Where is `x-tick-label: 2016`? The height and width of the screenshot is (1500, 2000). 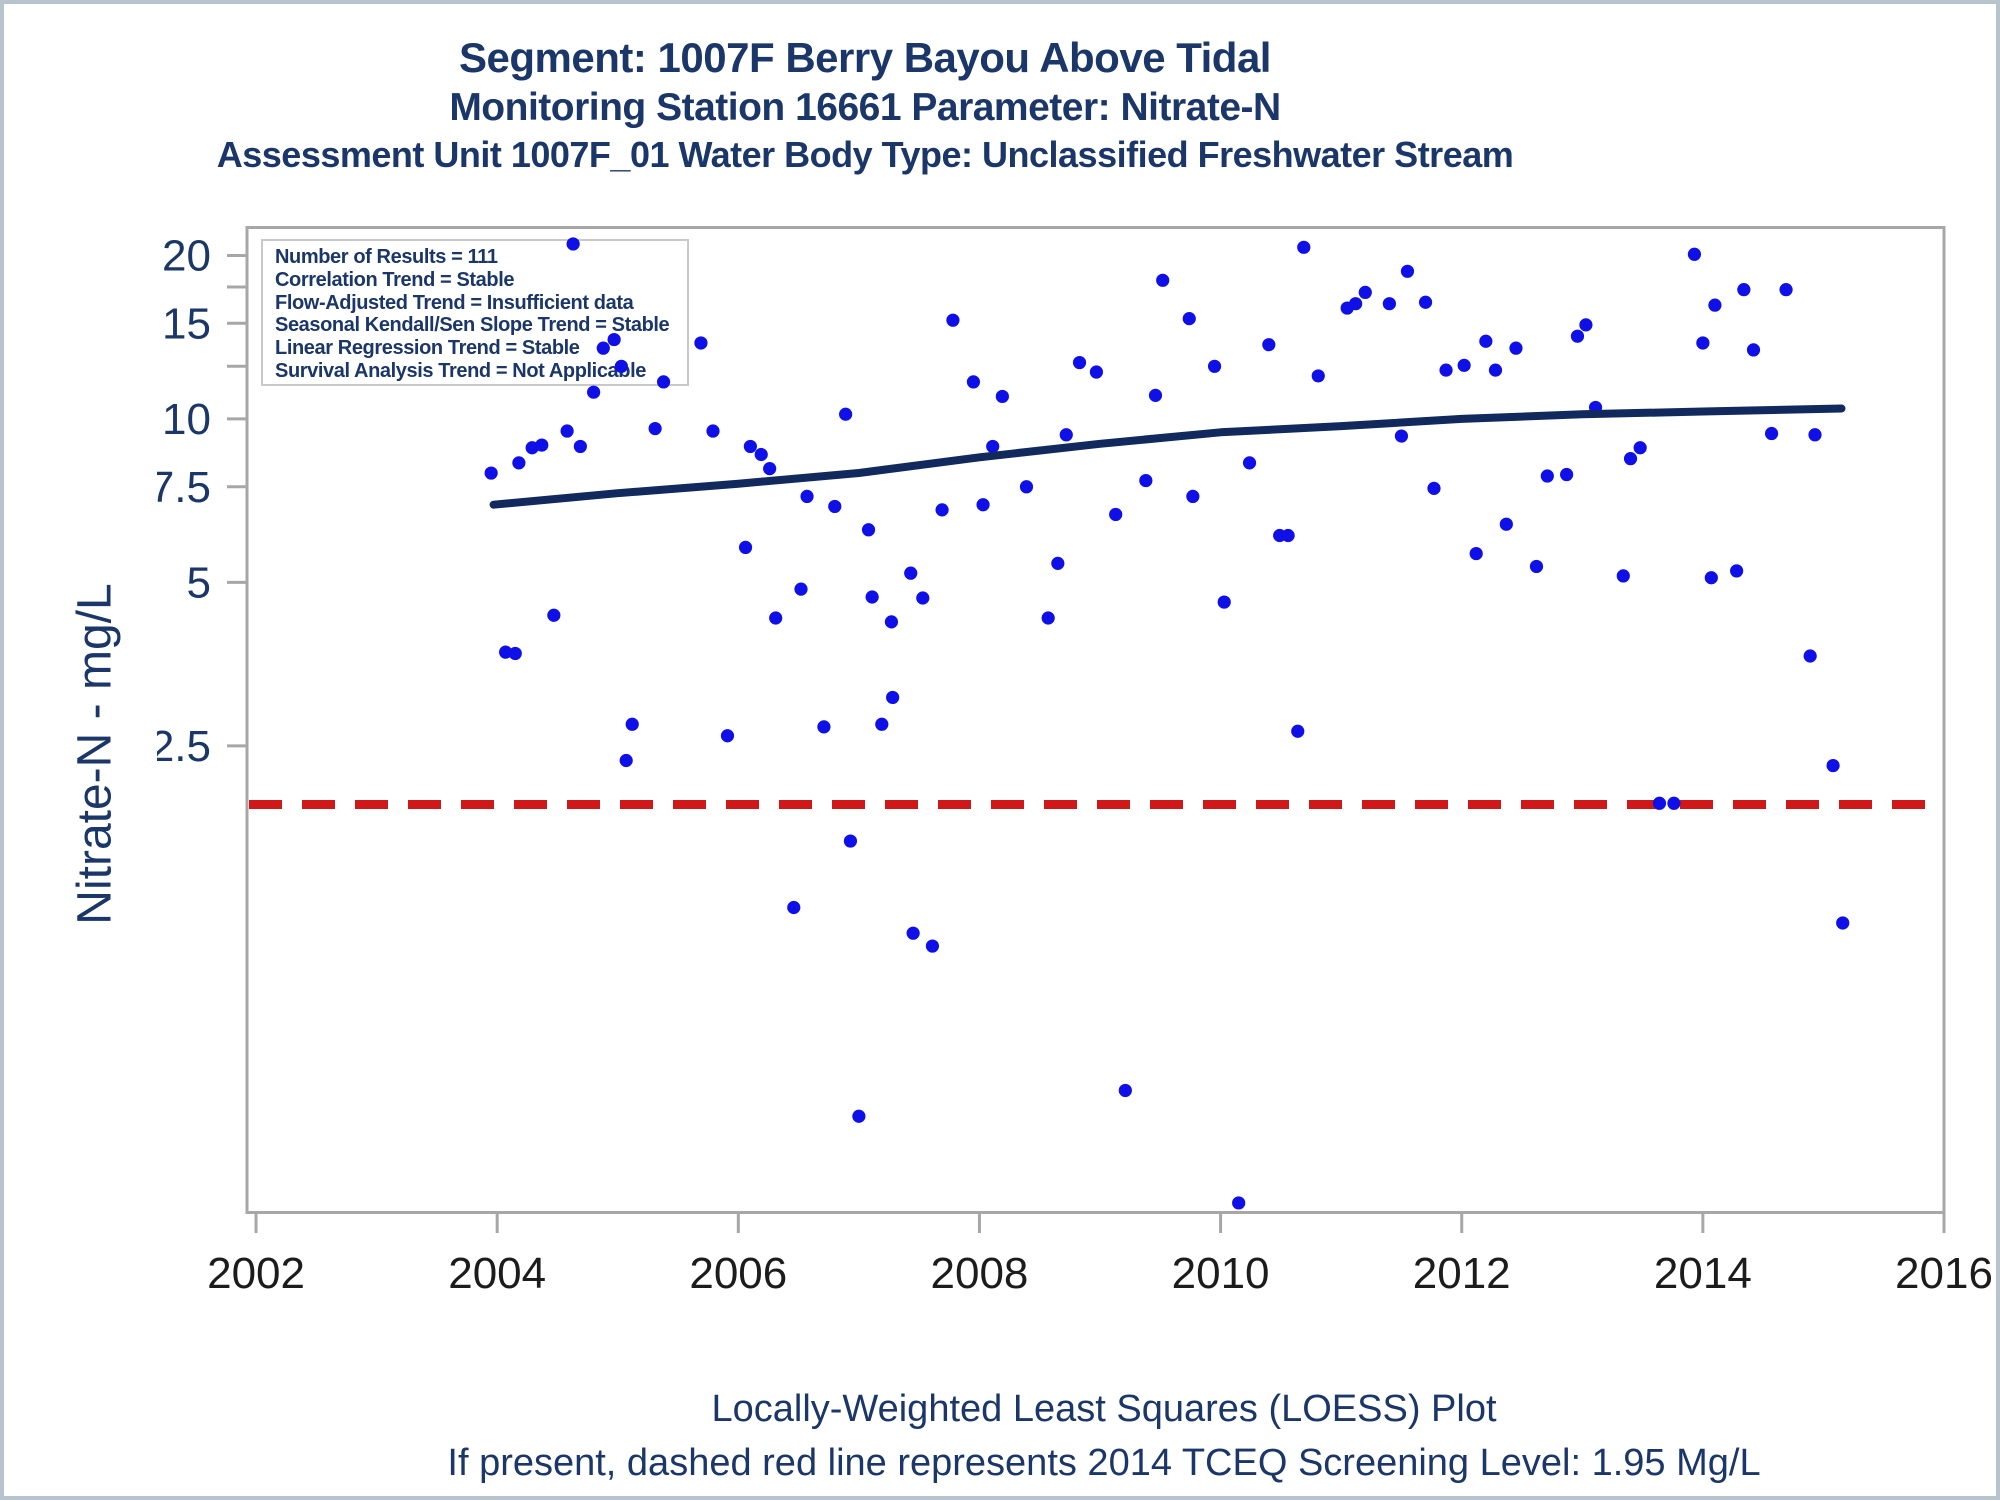 x-tick-label: 2016 is located at coordinates (1944, 1273).